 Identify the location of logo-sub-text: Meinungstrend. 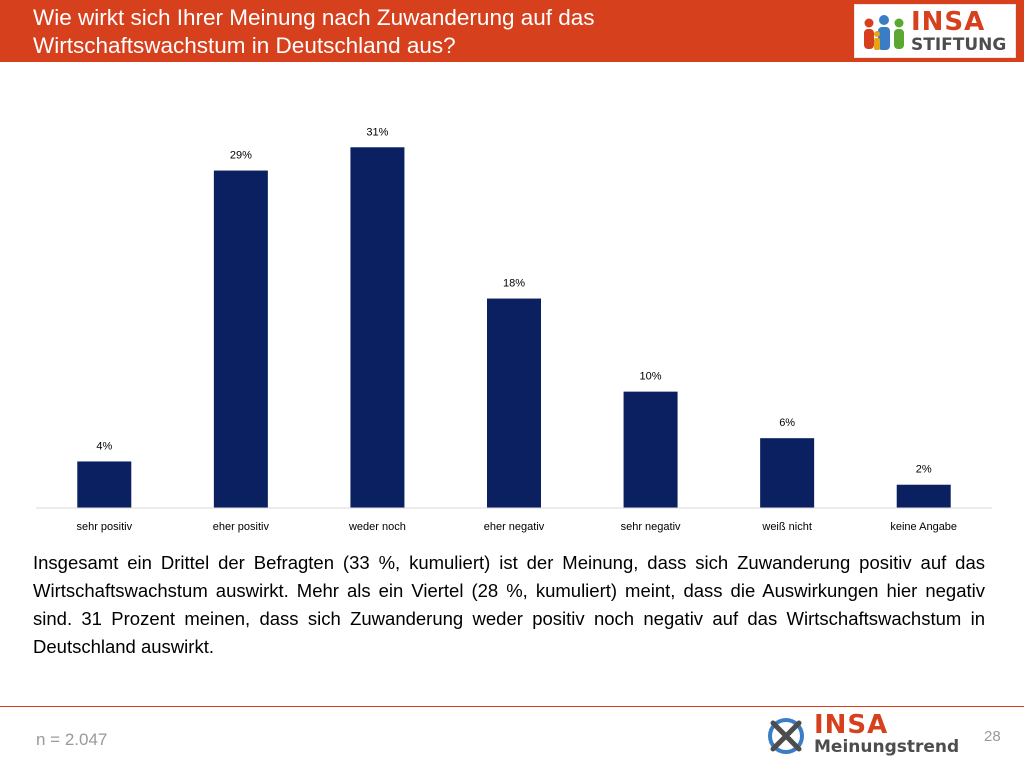
(887, 747).